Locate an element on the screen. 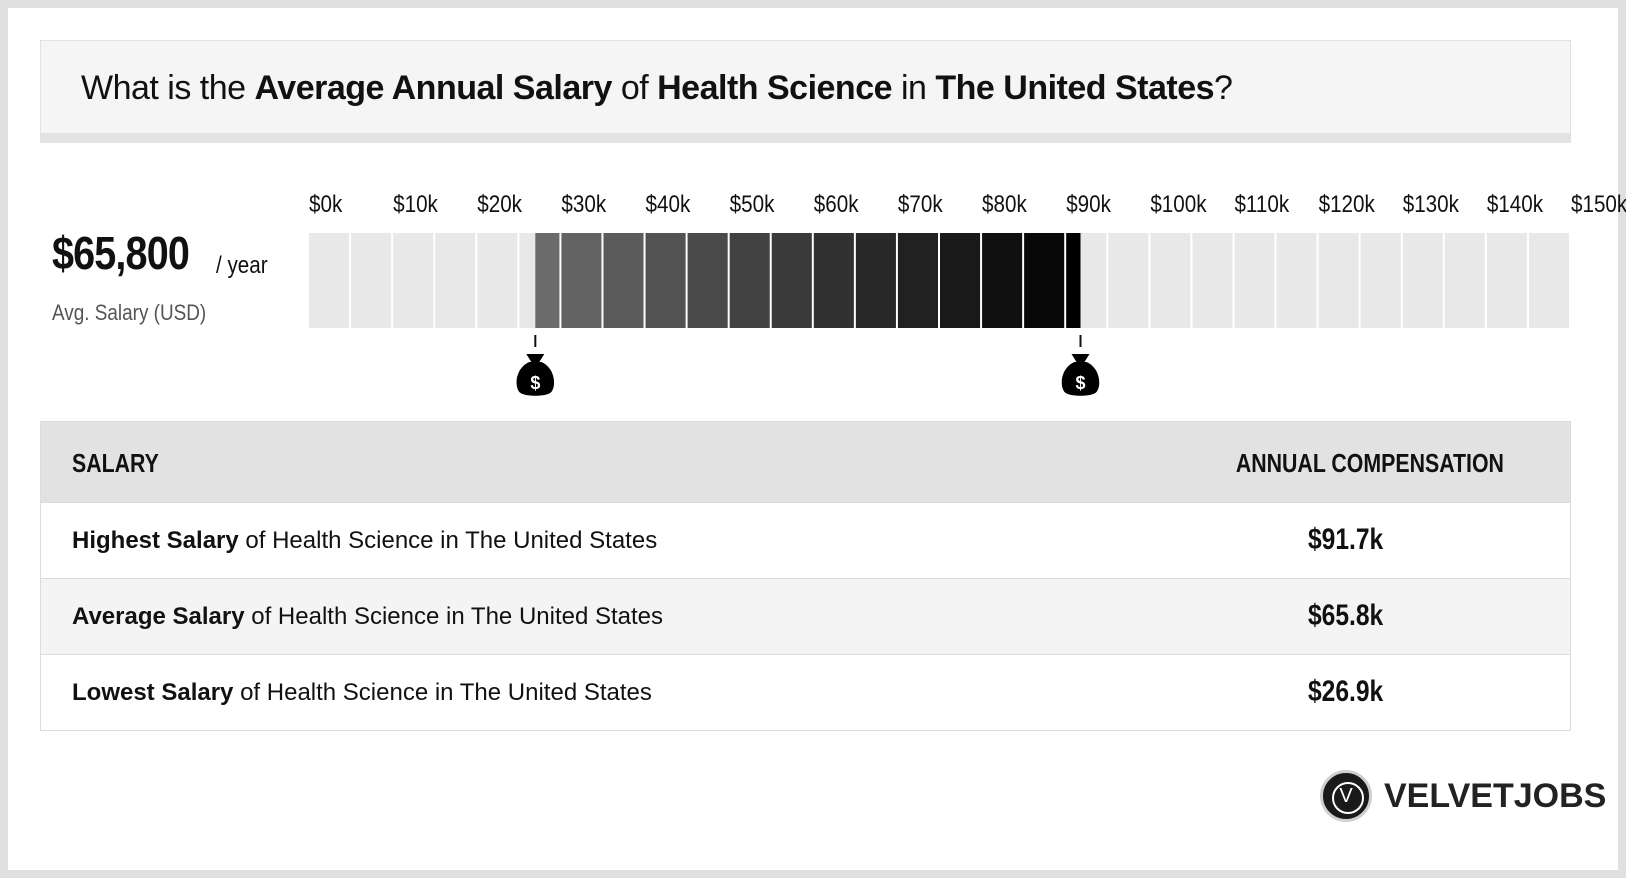 The height and width of the screenshot is (878, 1626). tick-label: $130k is located at coordinates (1431, 204).